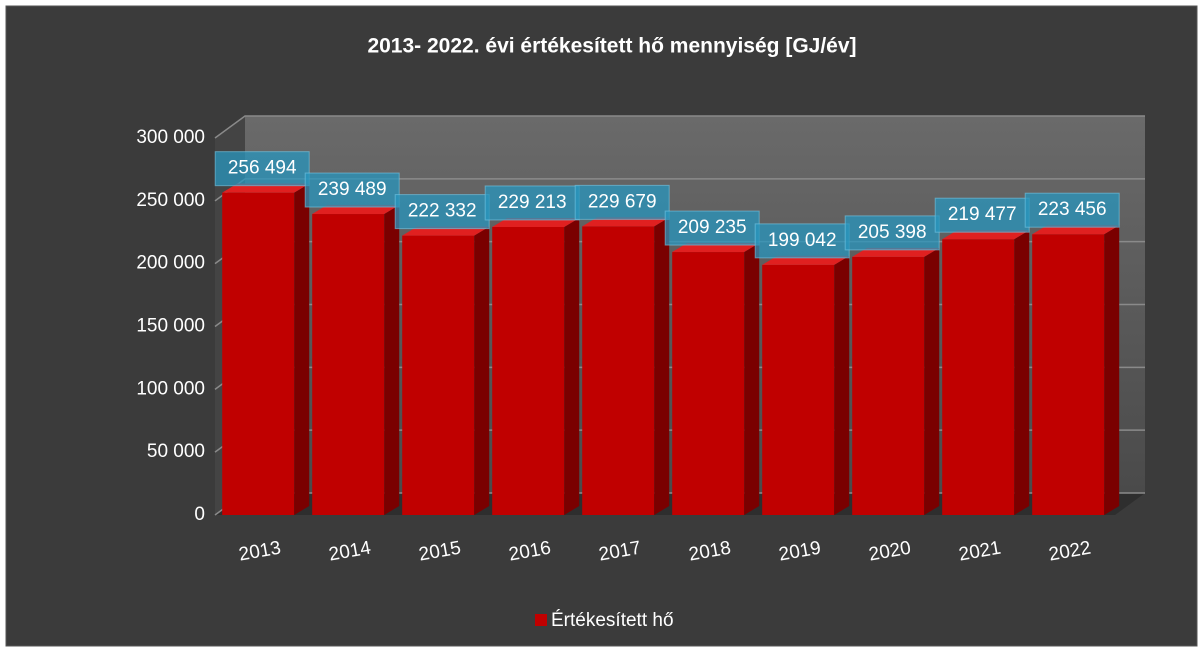  I want to click on value-label: 209 235, so click(712, 227).